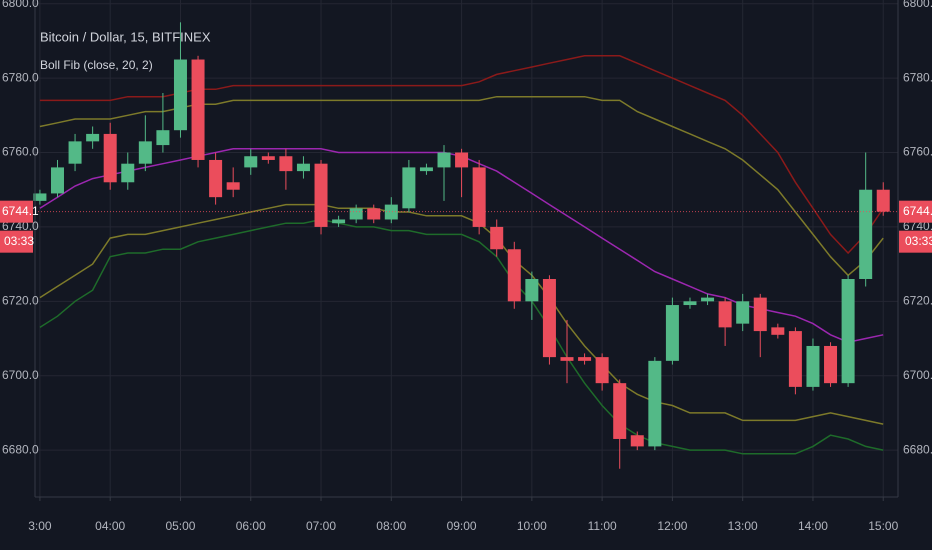  What do you see at coordinates (251, 526) in the screenshot?
I see `x-tick-label: 06:00` at bounding box center [251, 526].